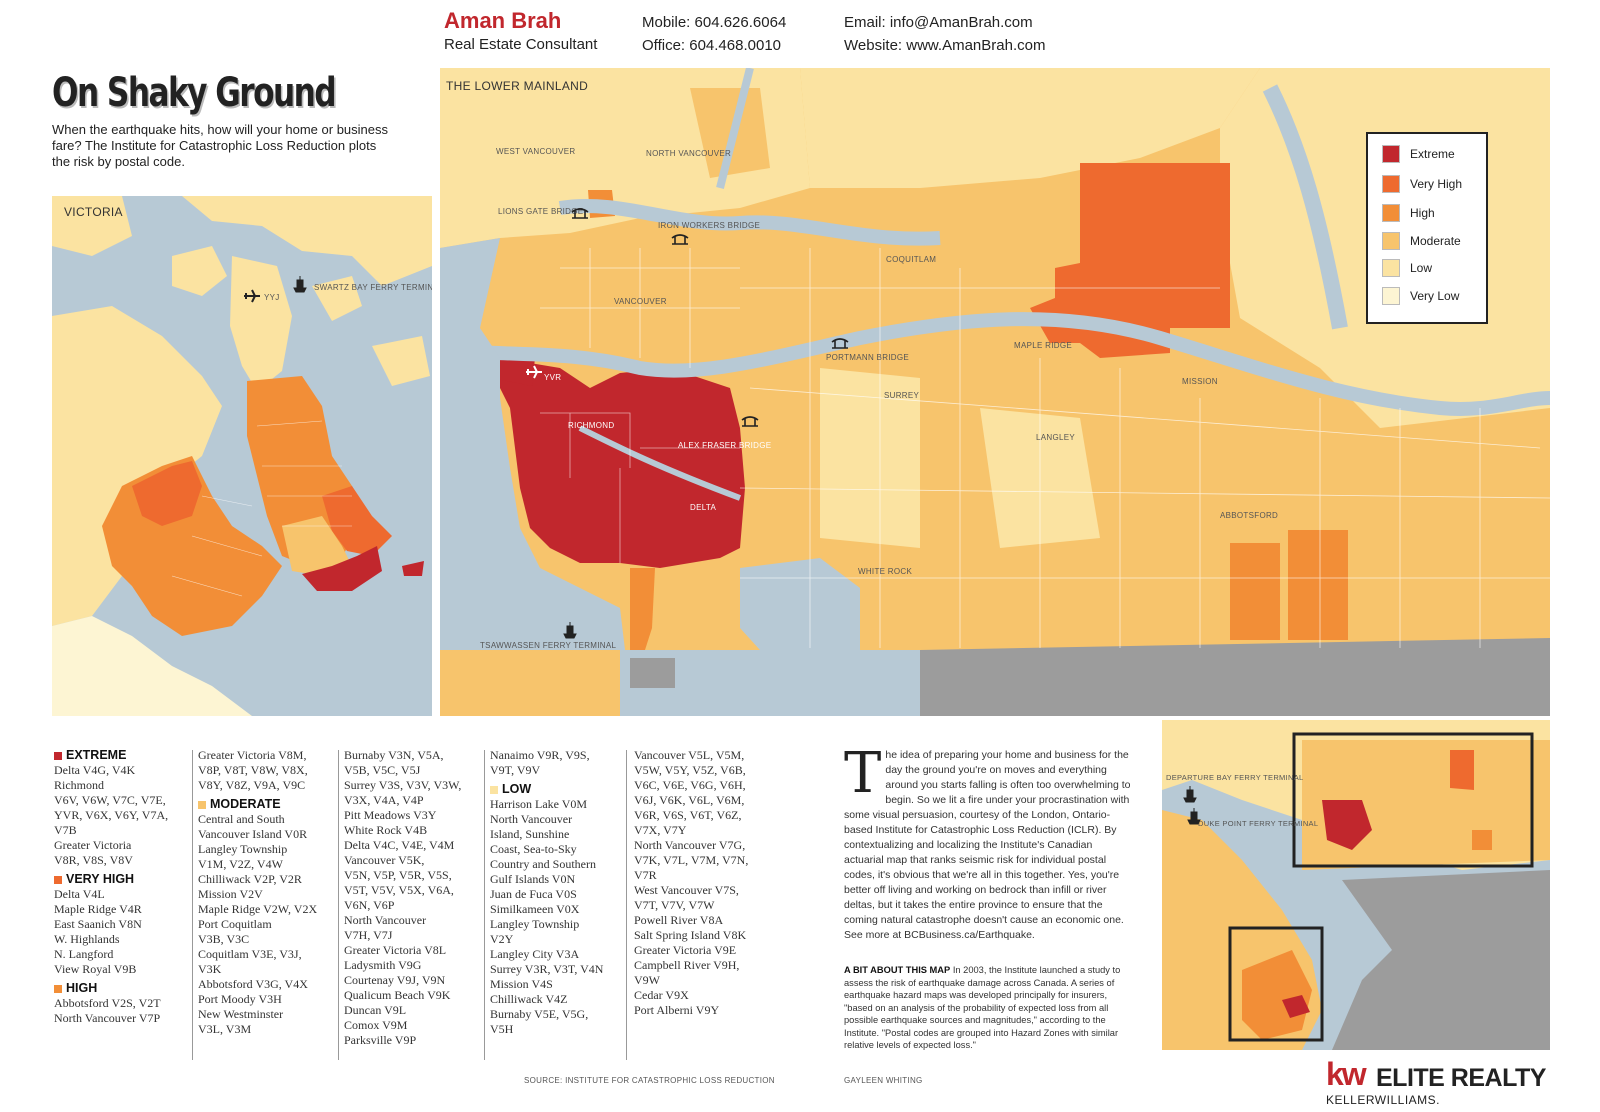 The image size is (1600, 1112). Describe the element at coordinates (95, 770) in the screenshot. I see `risk-list-item: Delta V4G, V4K` at that location.